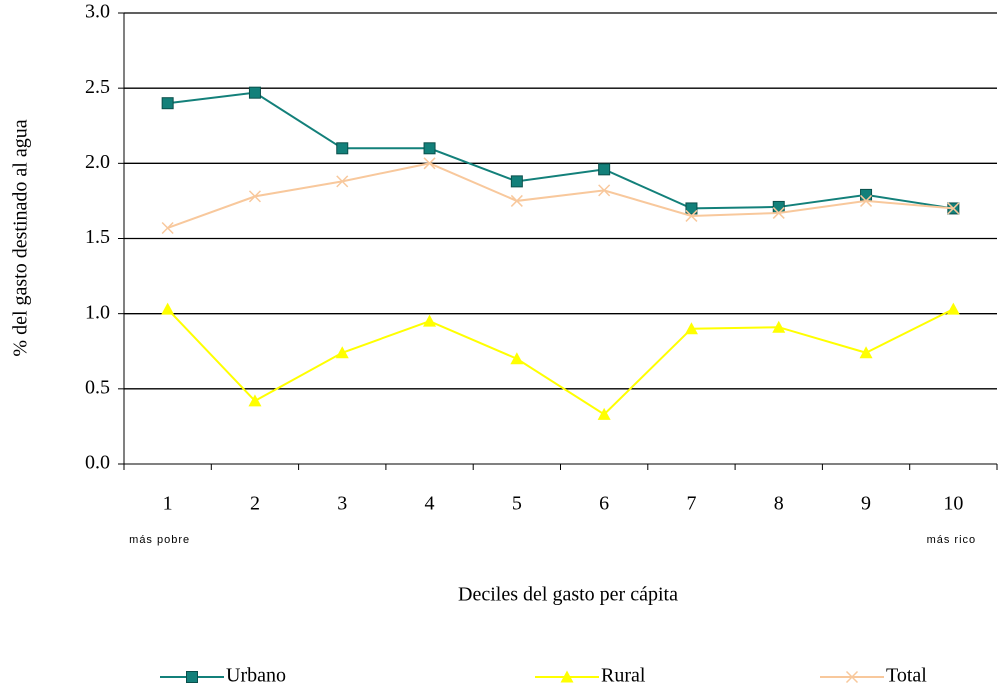 This screenshot has width=998, height=692. What do you see at coordinates (906, 676) in the screenshot?
I see `legend-label: Total` at bounding box center [906, 676].